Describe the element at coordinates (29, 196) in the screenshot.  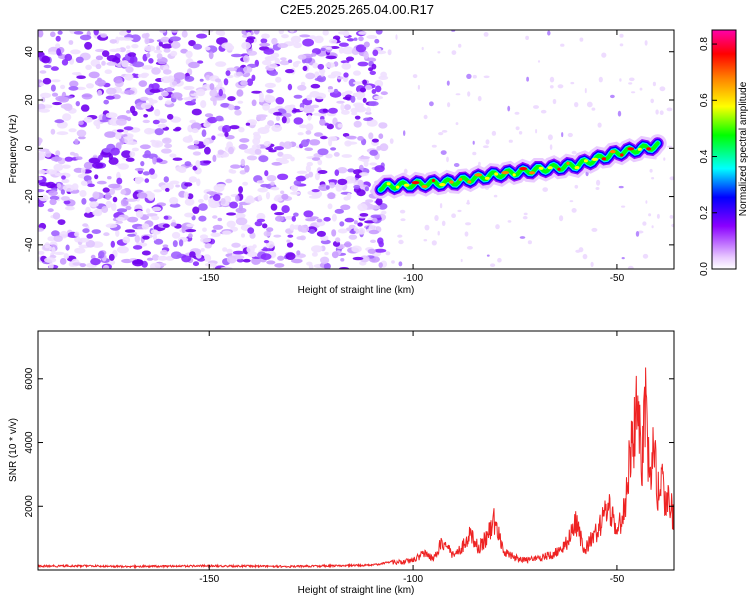
I see `y-tick-label: -20` at that location.